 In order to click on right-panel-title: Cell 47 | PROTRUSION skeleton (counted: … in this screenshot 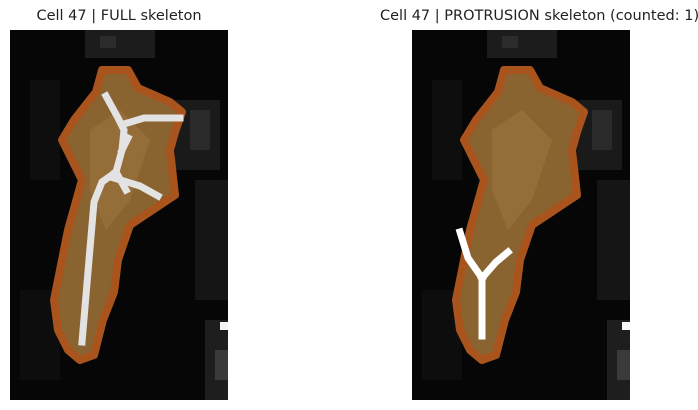, I will do `click(539, 16)`.